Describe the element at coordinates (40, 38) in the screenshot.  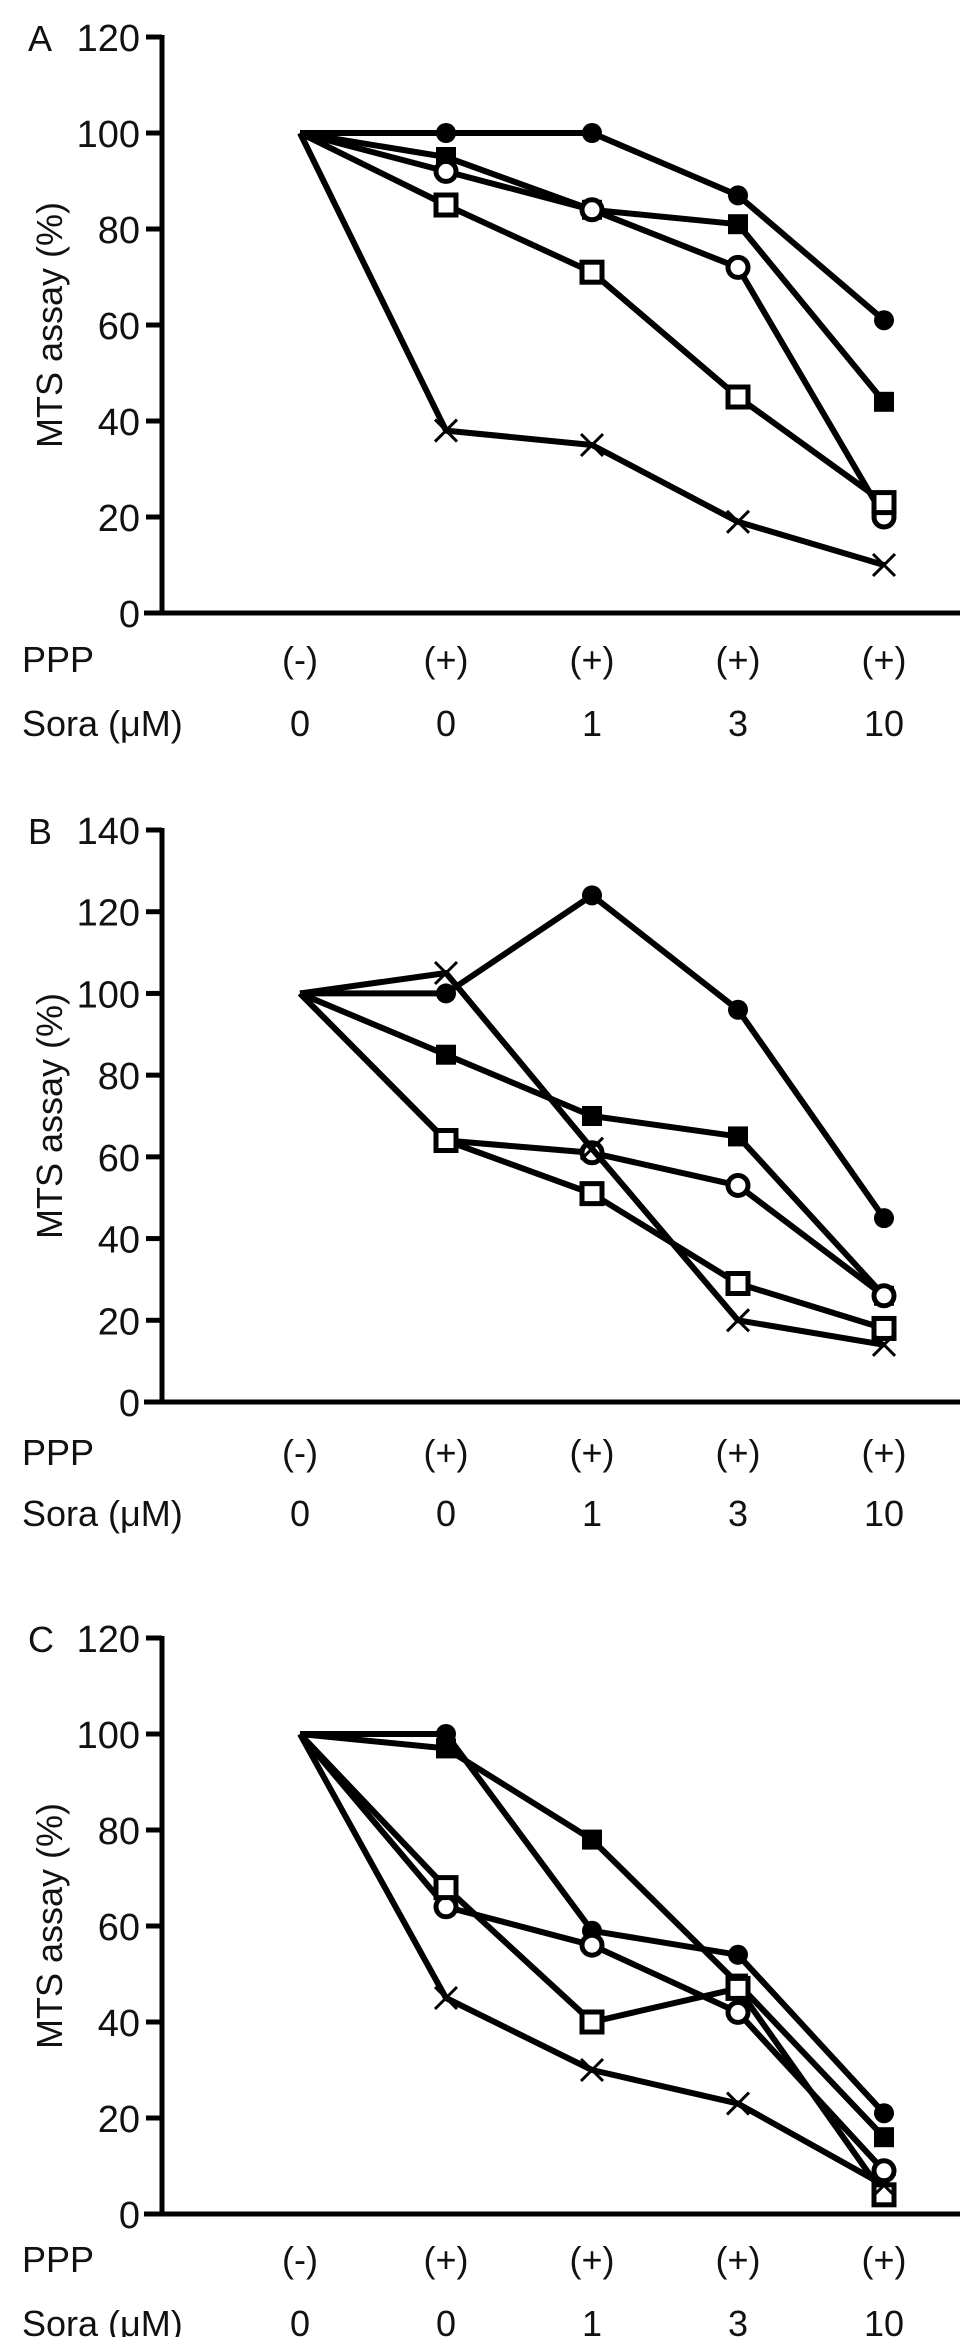
I see `panel-label: A` at that location.